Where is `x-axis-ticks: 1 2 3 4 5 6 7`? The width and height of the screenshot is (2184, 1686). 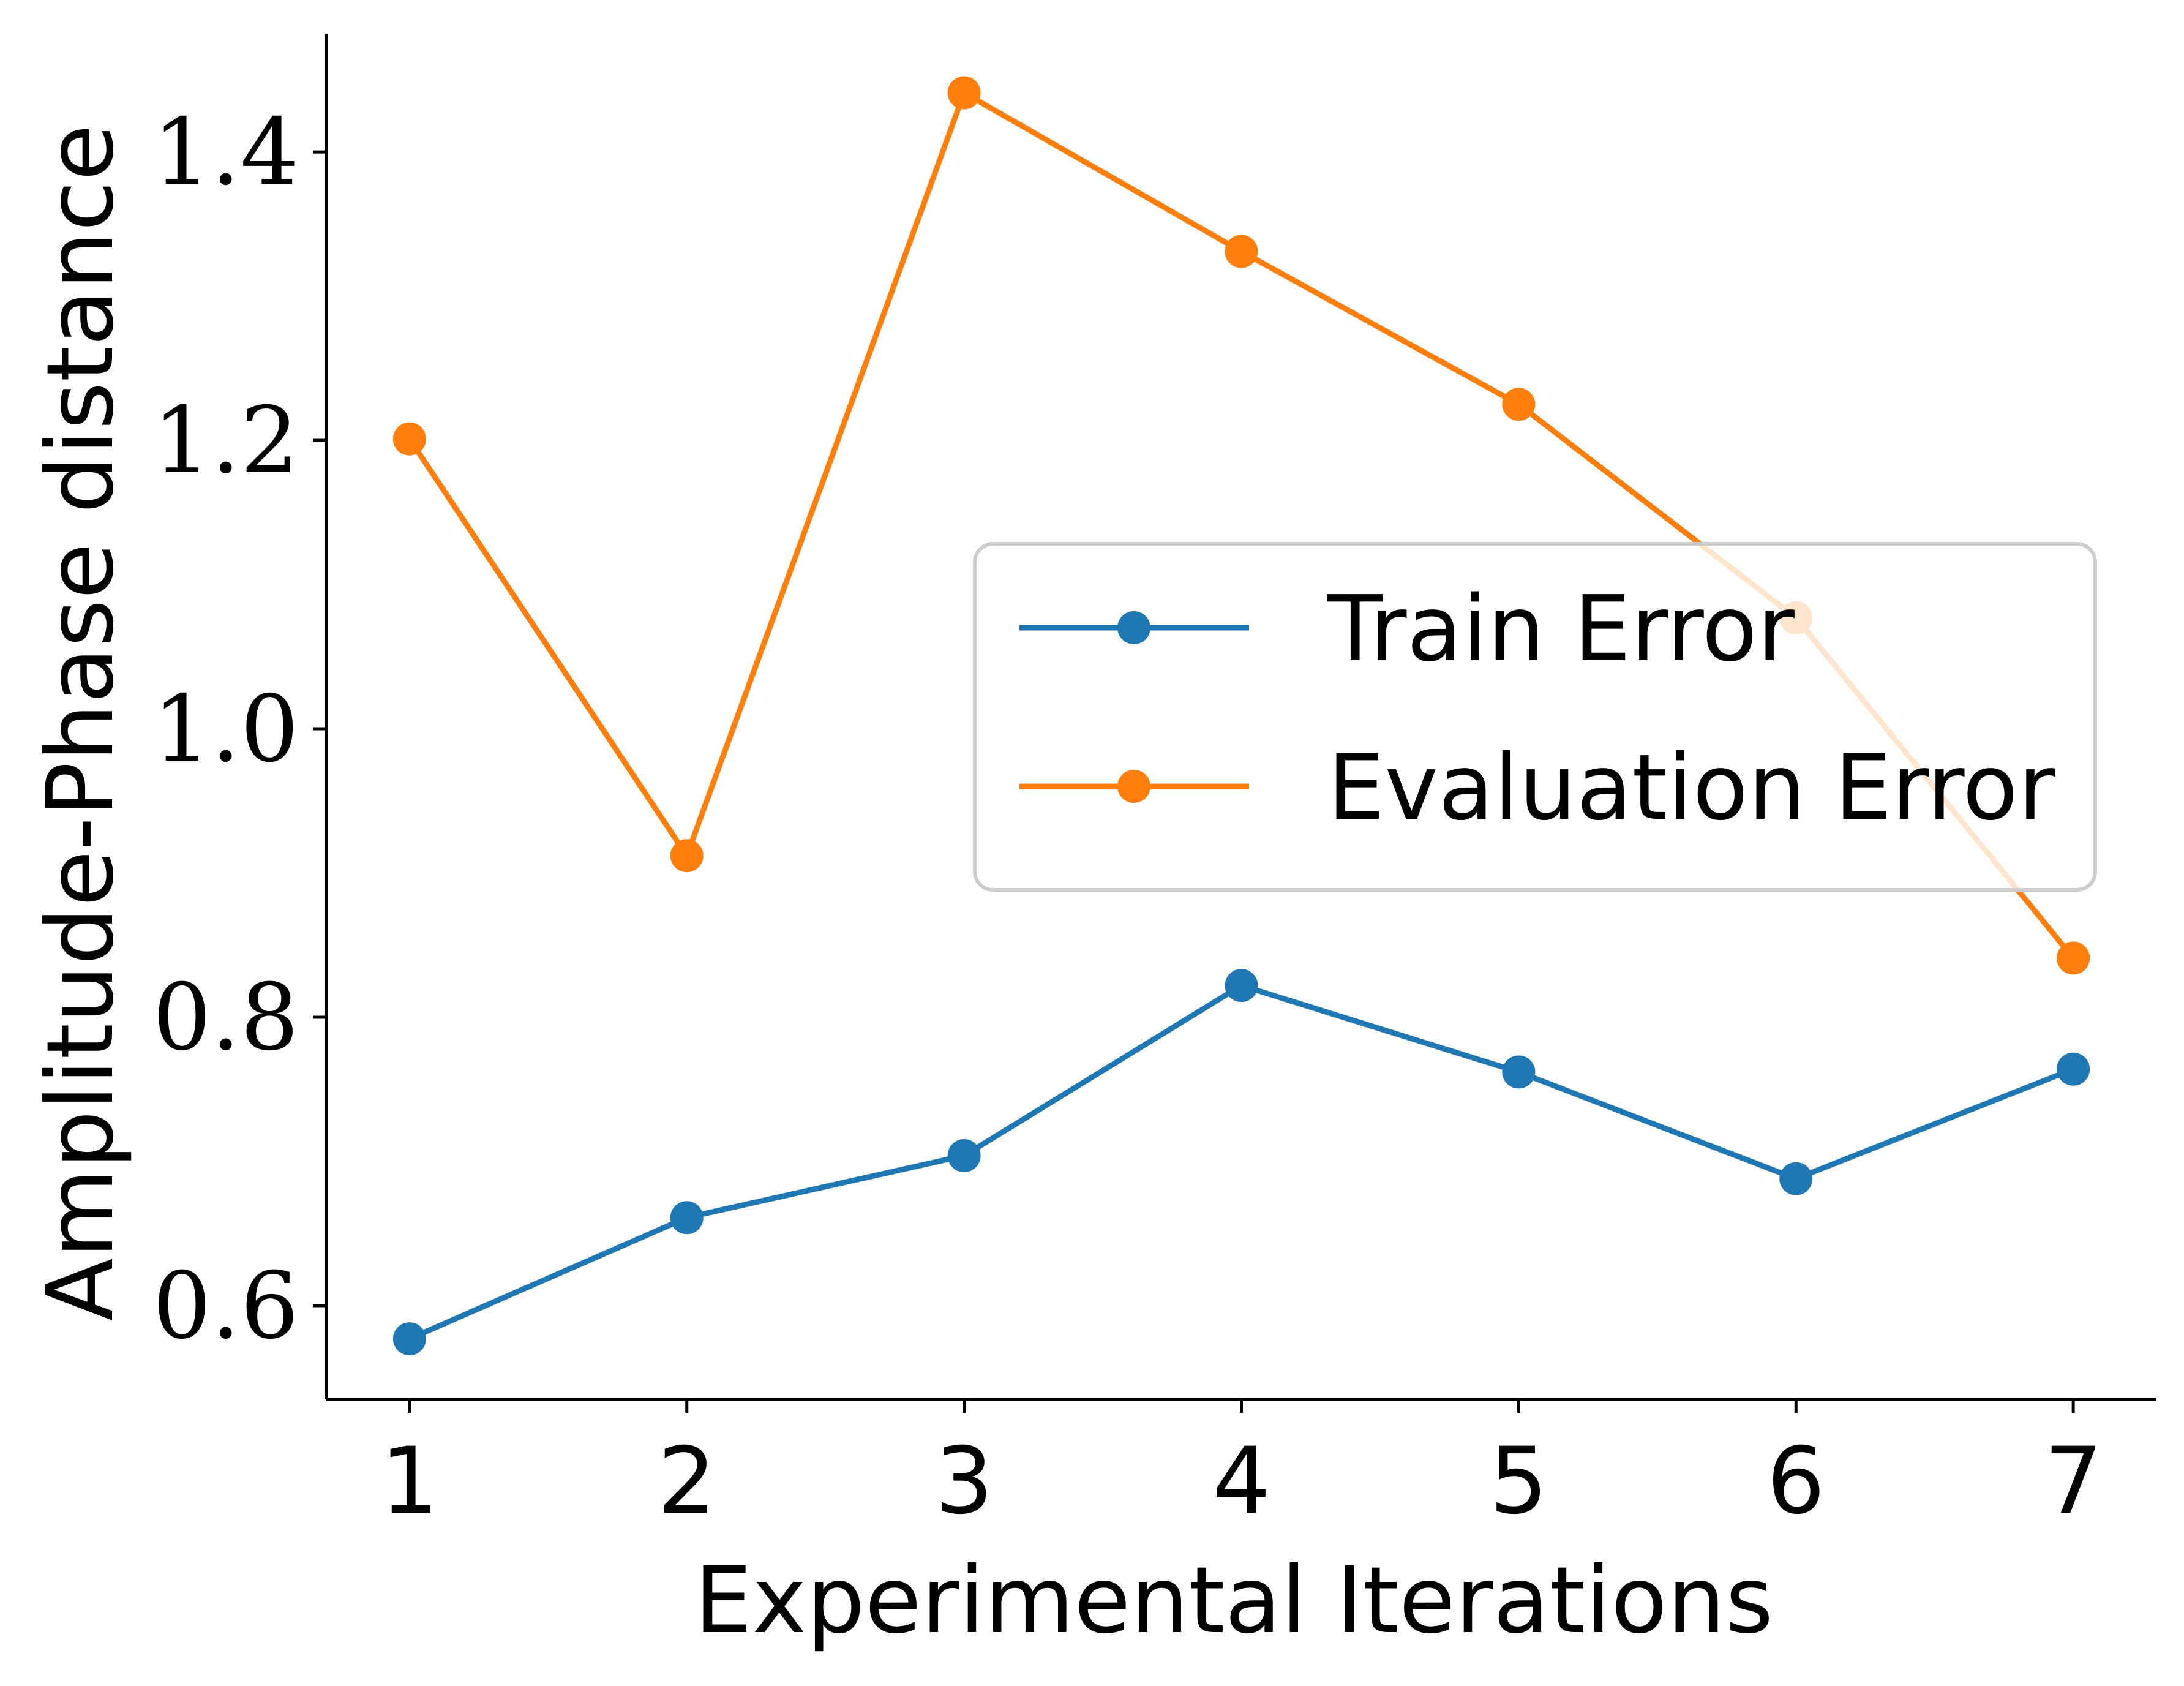 x-axis-ticks: 1 2 3 4 5 6 7 is located at coordinates (1242, 1467).